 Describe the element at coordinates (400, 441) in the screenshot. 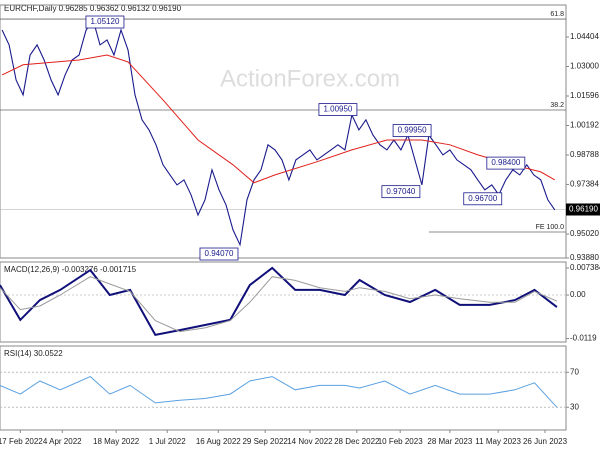

I see `x-tick-label: 10 Feb 2023` at that location.